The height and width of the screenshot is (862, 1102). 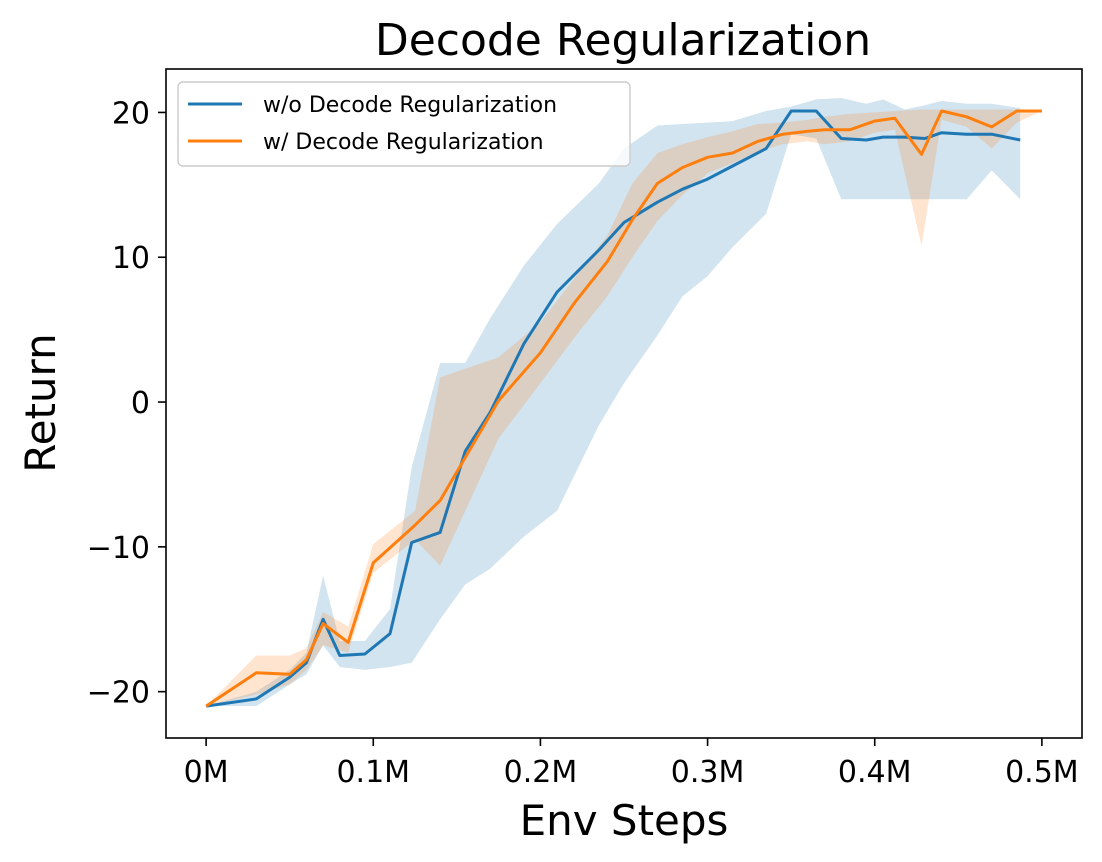 What do you see at coordinates (40, 402) in the screenshot?
I see `y-axis-label: Return` at bounding box center [40, 402].